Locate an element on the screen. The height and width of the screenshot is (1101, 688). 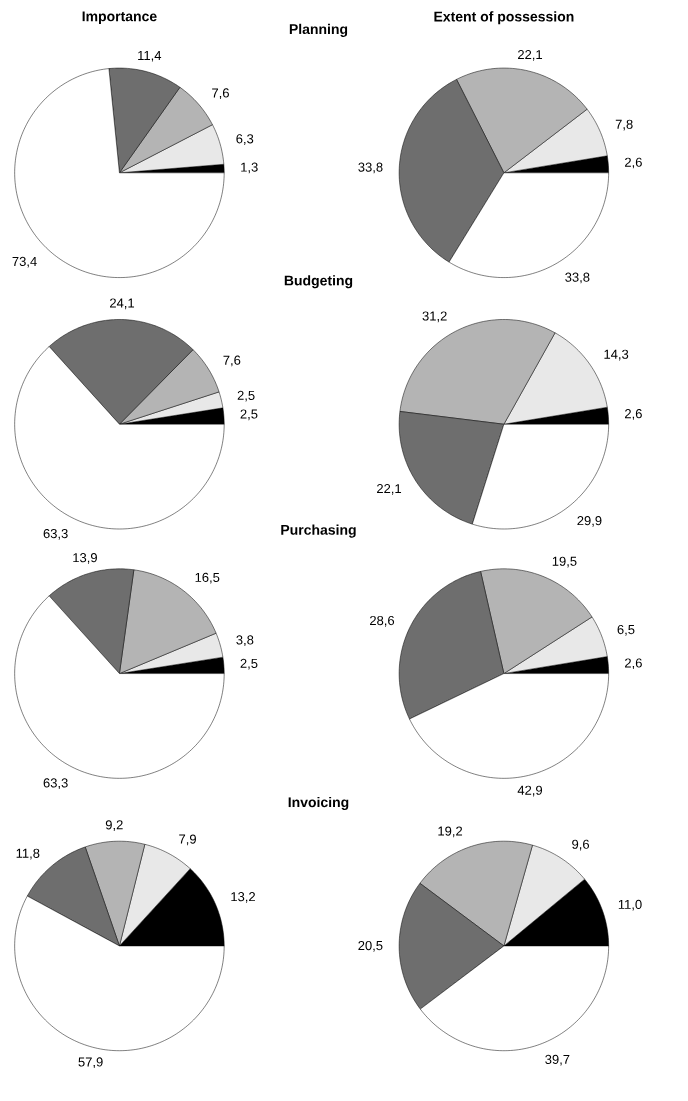
data-label: 14,3 is located at coordinates (616, 355).